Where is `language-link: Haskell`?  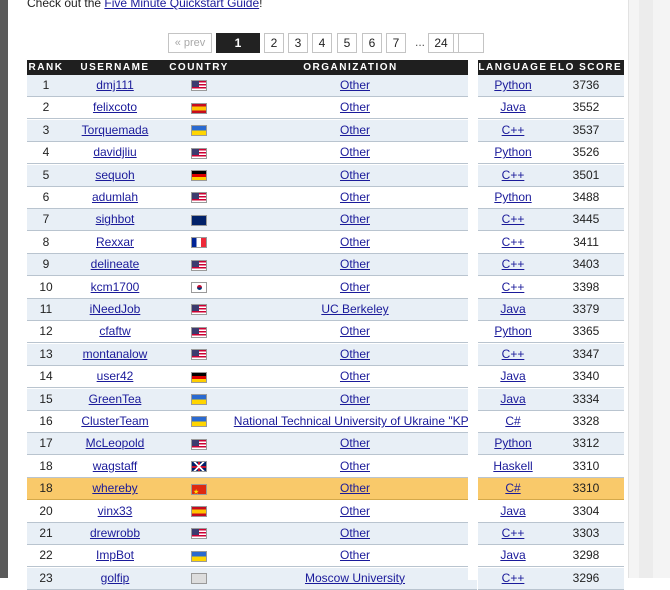 language-link: Haskell is located at coordinates (513, 465).